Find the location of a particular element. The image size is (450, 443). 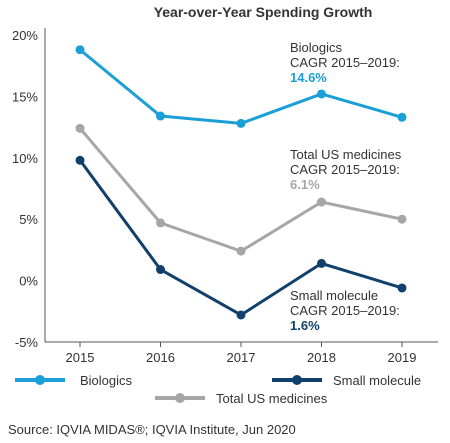

y-tick-label: -5% is located at coordinates (27, 342).